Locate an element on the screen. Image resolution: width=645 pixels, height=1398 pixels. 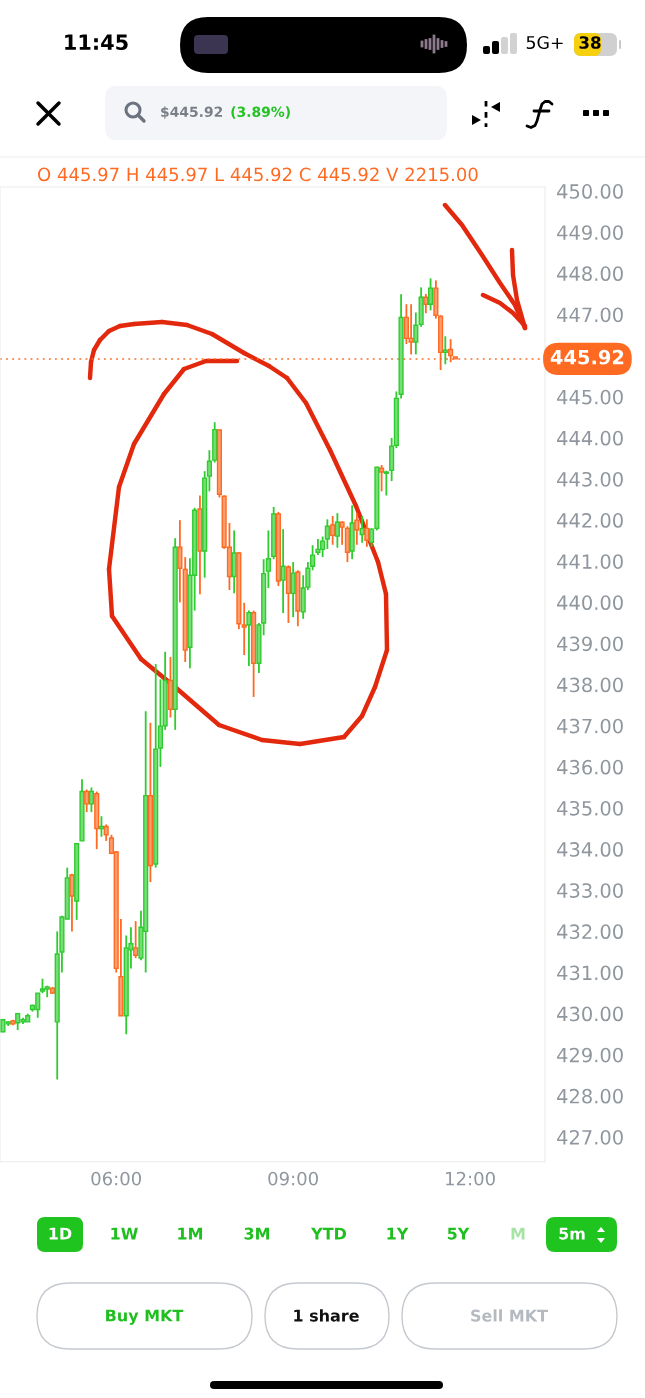
text: Buy MKT is located at coordinates (145, 1317).